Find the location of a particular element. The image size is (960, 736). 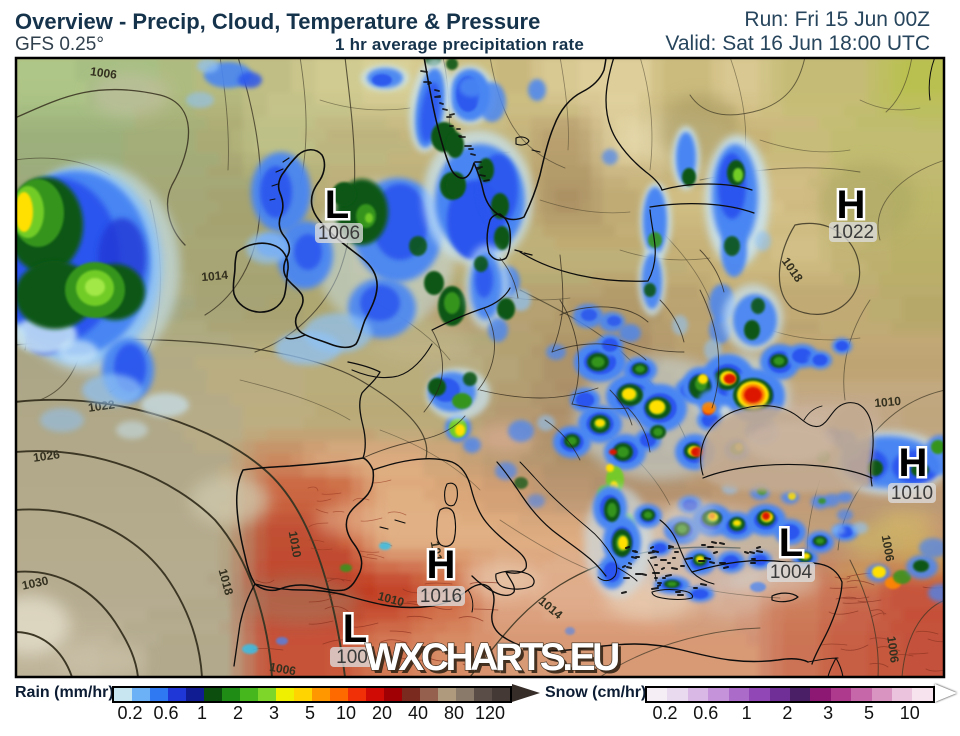

svg-text: 100 is located at coordinates (352, 657).